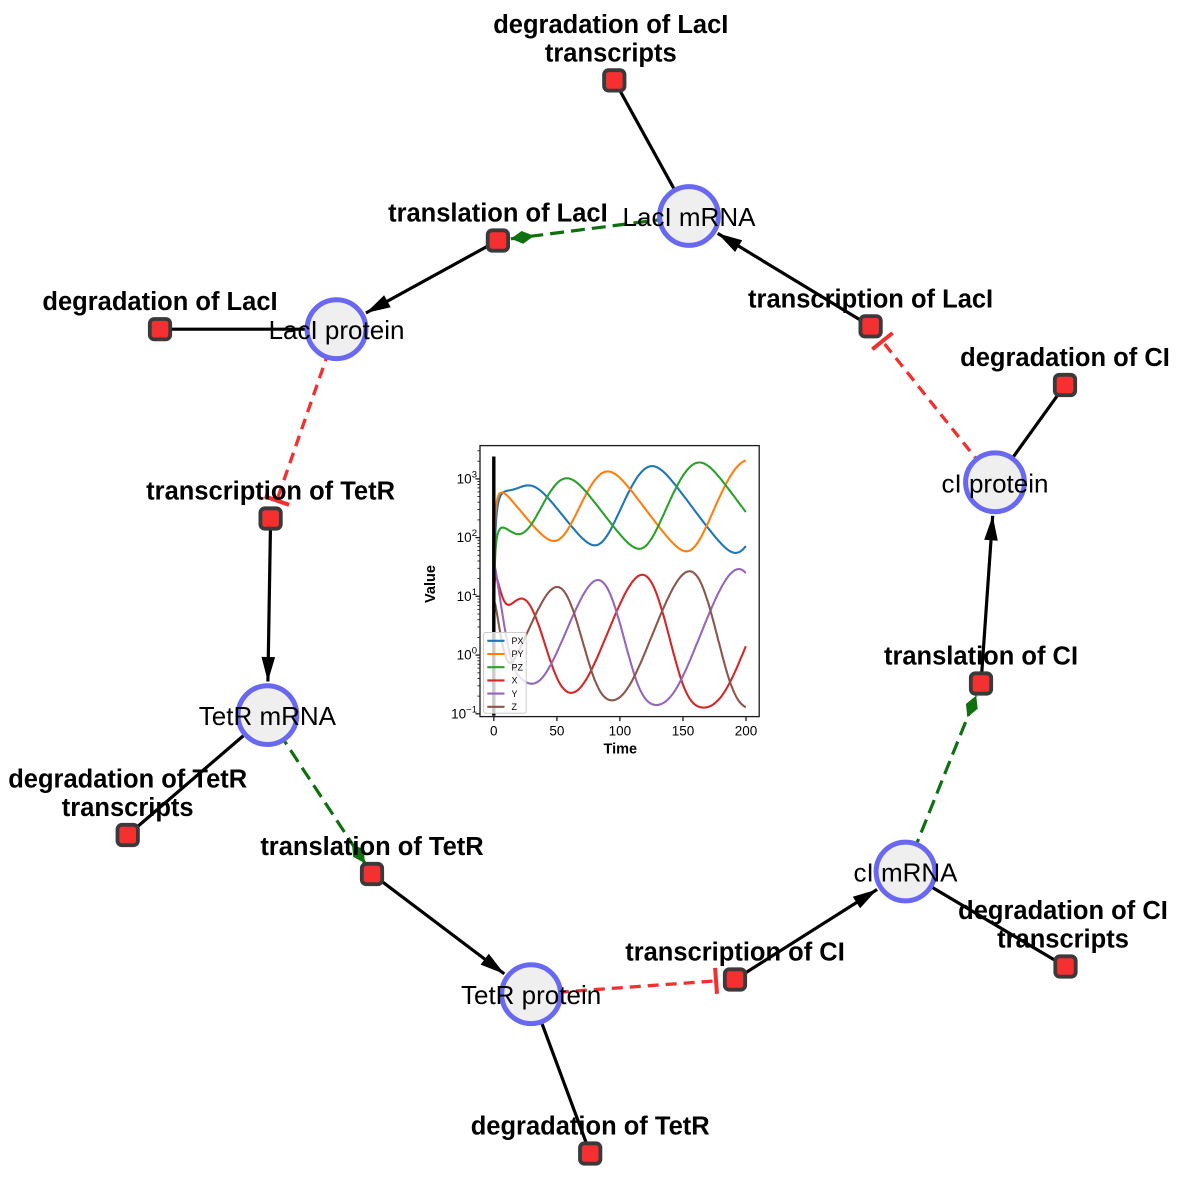 This screenshot has height=1200, width=1189. I want to click on svg-text: LacI mRNA, so click(690, 217).